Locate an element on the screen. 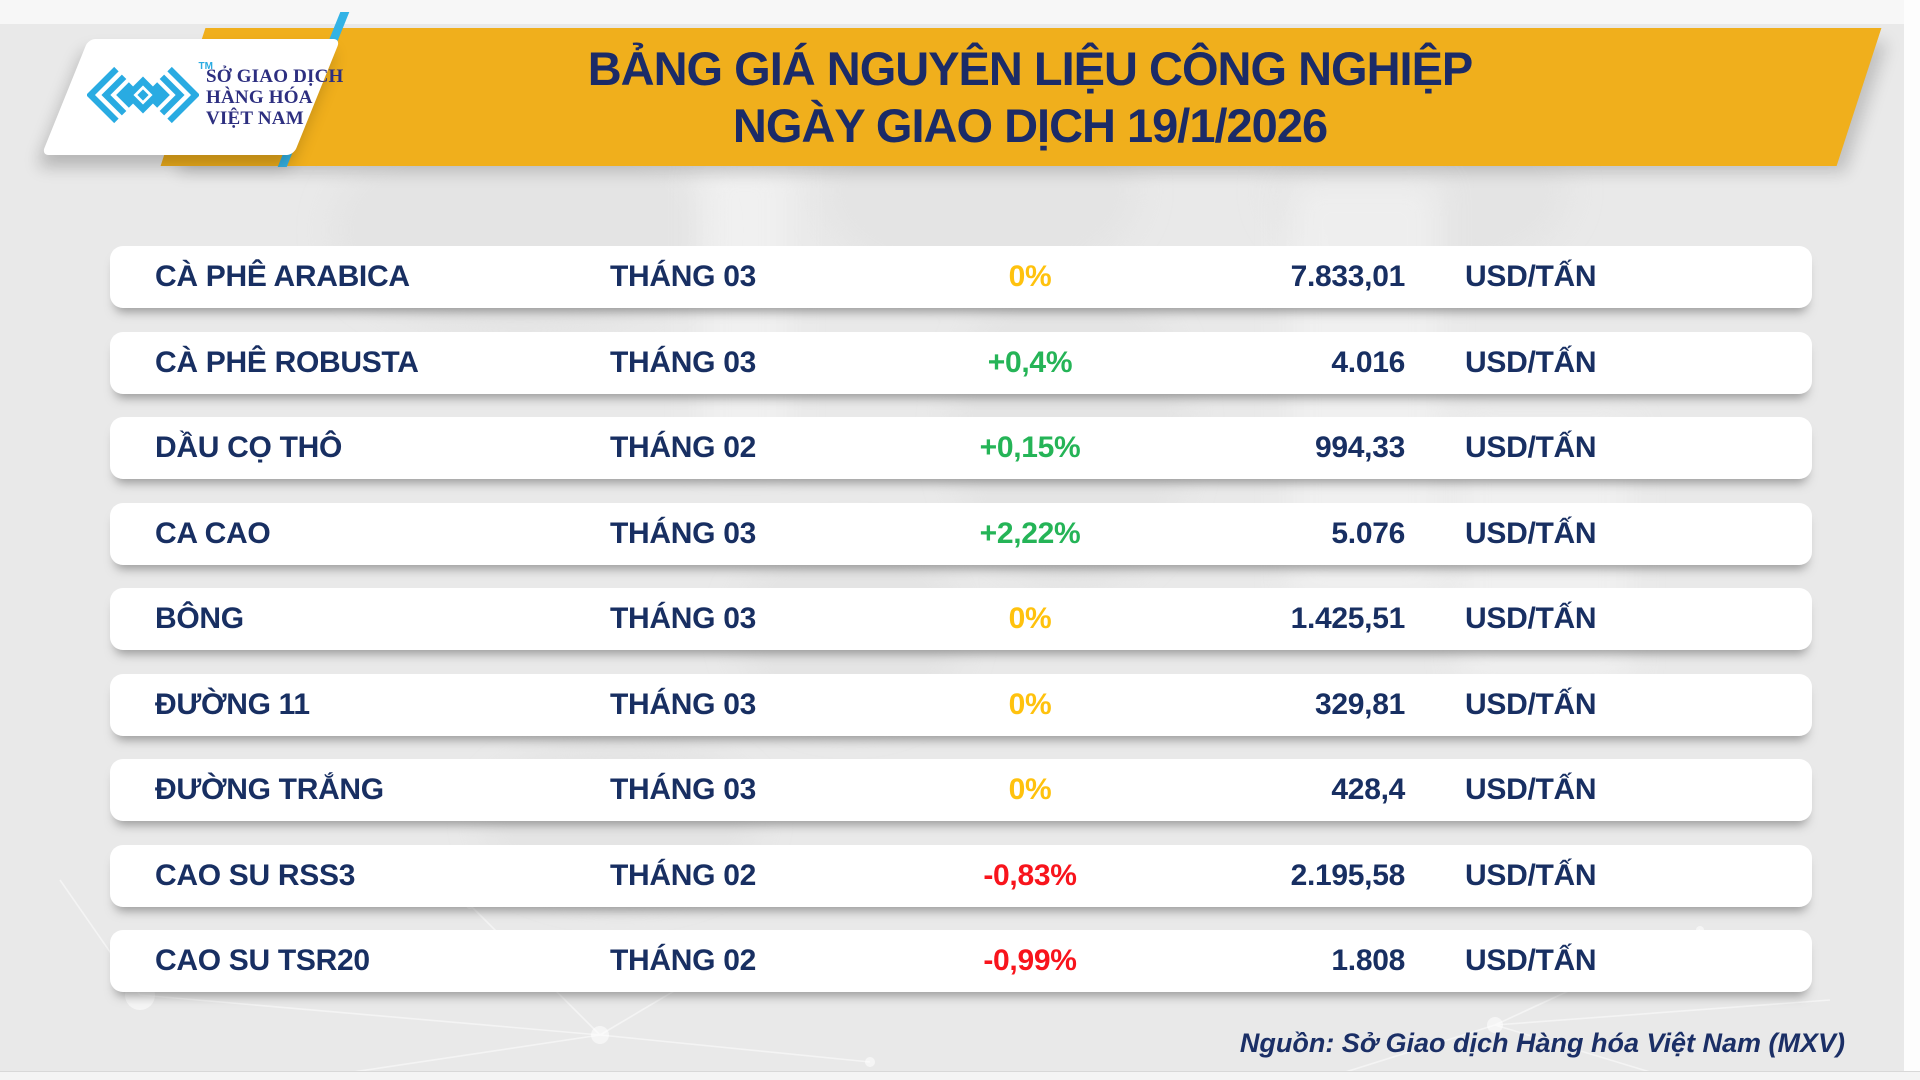 The width and height of the screenshot is (1920, 1080). commodity-name: CAO SU RSS3 is located at coordinates (255, 875).